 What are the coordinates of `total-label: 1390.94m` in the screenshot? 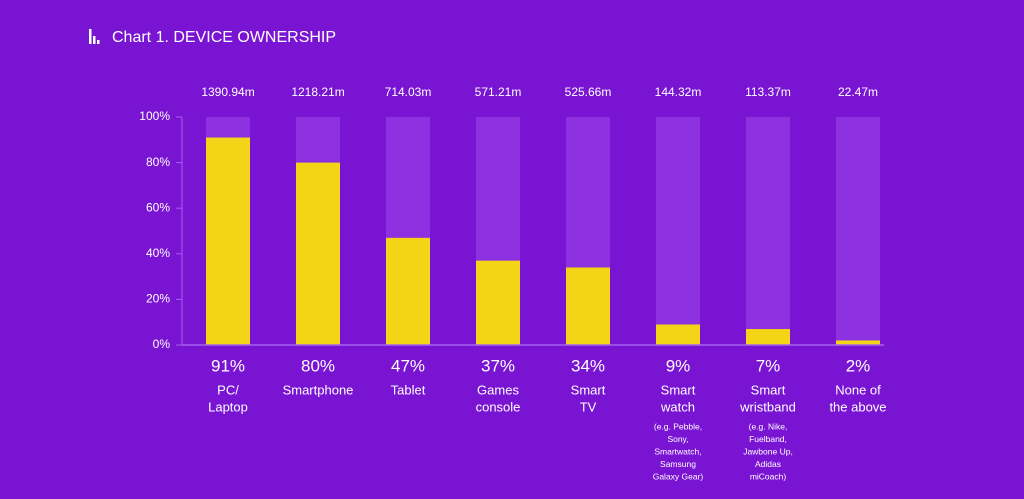 It's located at (227, 92).